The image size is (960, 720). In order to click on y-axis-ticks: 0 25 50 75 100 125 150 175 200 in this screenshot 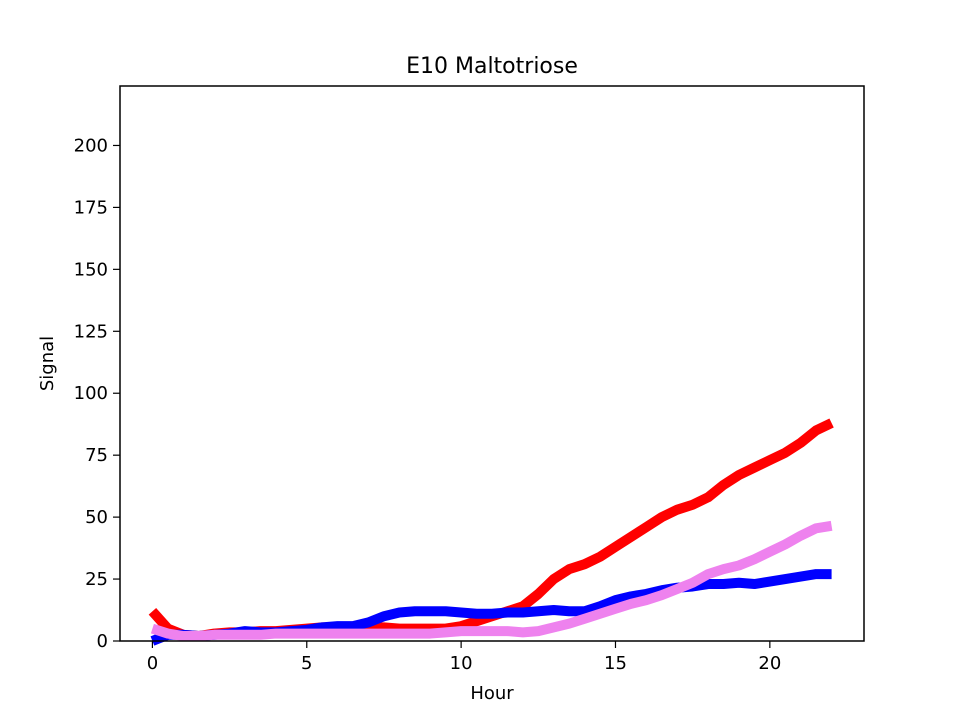, I will do `click(97, 393)`.